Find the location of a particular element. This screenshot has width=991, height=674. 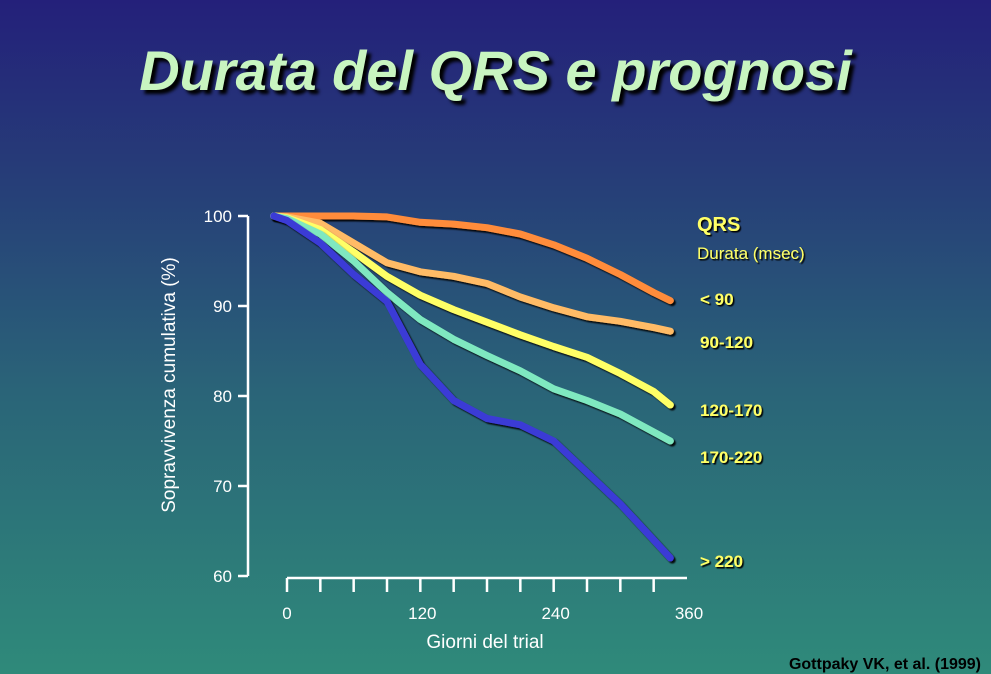

y-tick-label: 80 is located at coordinates (222, 396).